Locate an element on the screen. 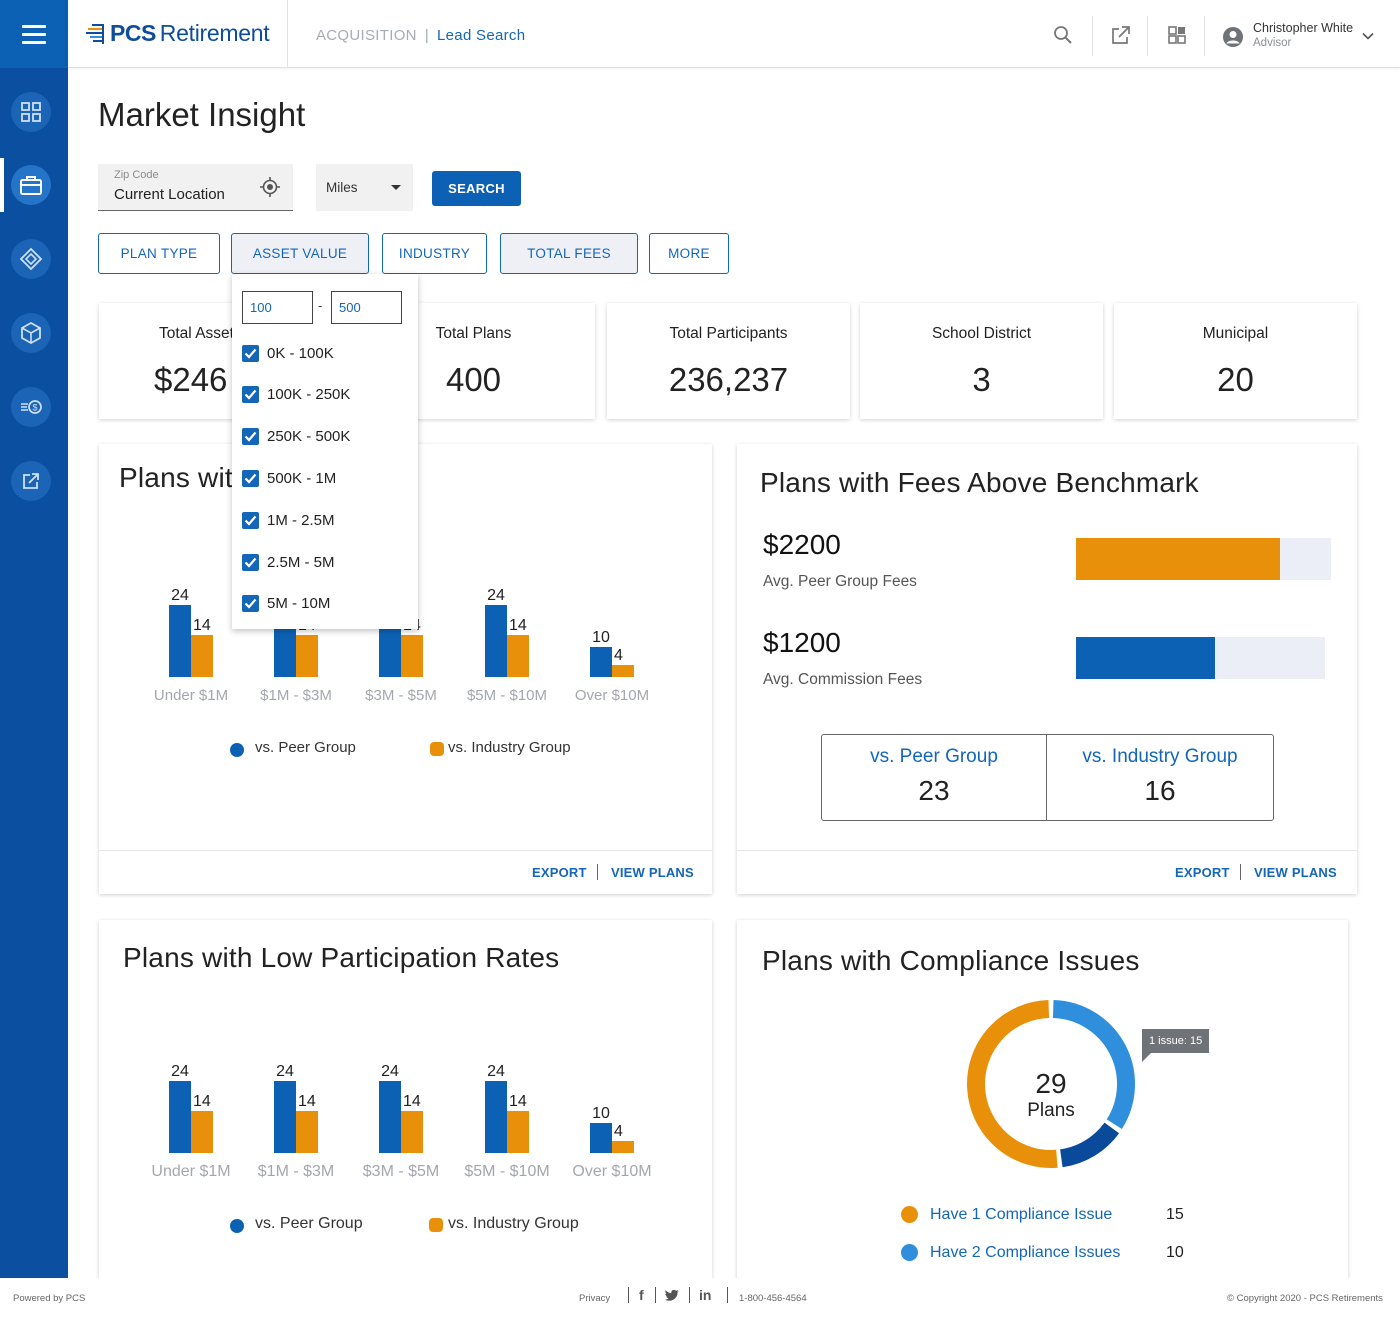 The height and width of the screenshot is (1317, 1400). nav-dashboard is located at coordinates (31, 112).